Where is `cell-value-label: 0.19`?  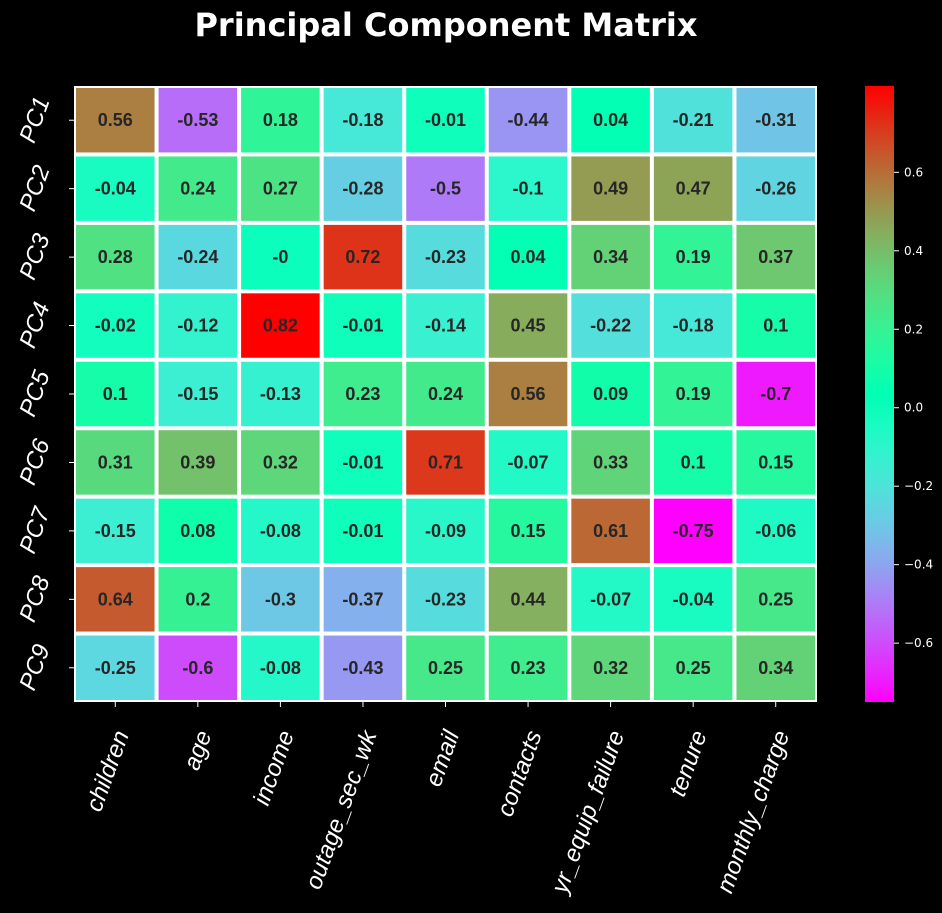 cell-value-label: 0.19 is located at coordinates (693, 394).